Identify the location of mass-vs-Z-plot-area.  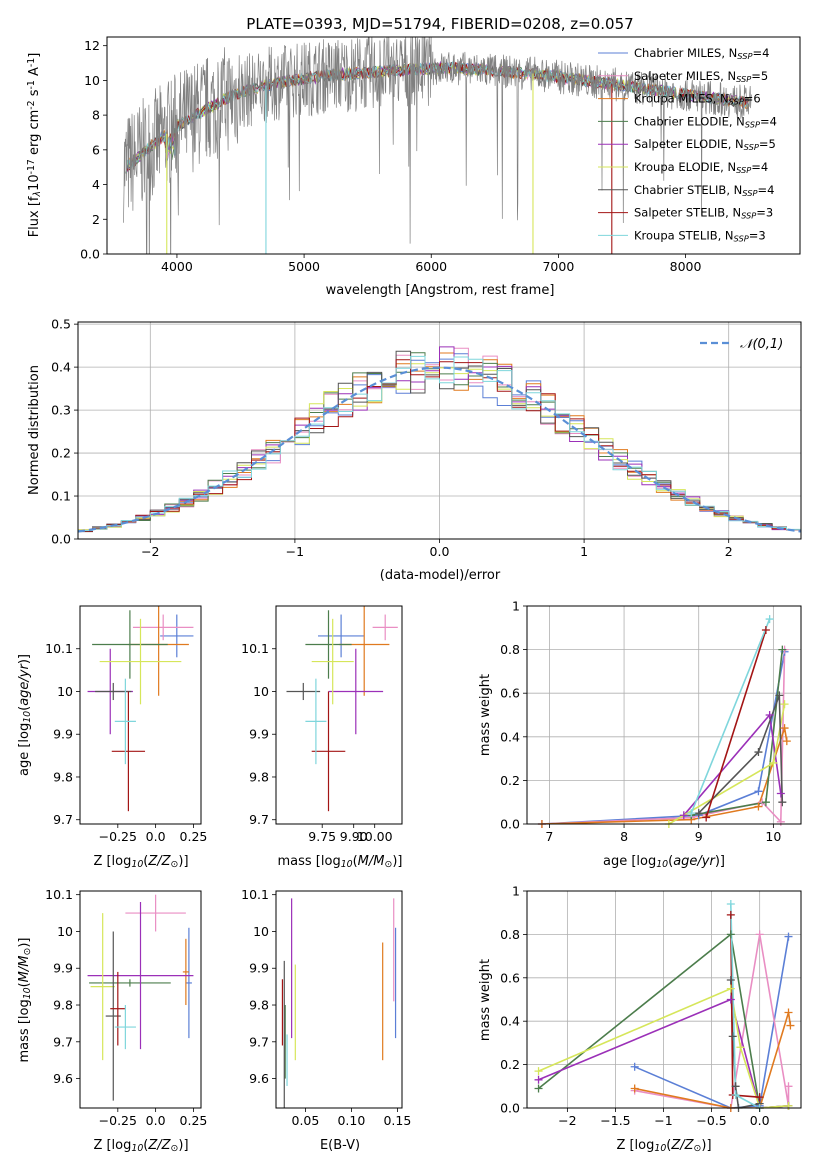
(140, 997).